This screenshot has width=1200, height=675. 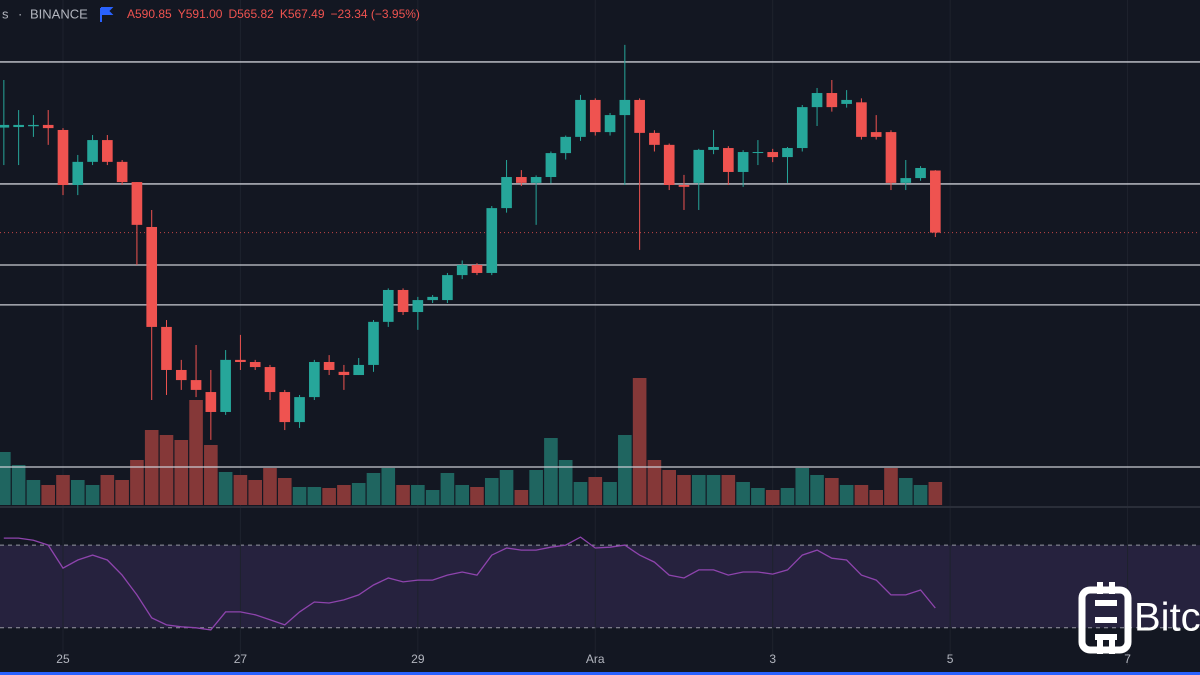 What do you see at coordinates (595, 659) in the screenshot?
I see `x-tick-label: Ara` at bounding box center [595, 659].